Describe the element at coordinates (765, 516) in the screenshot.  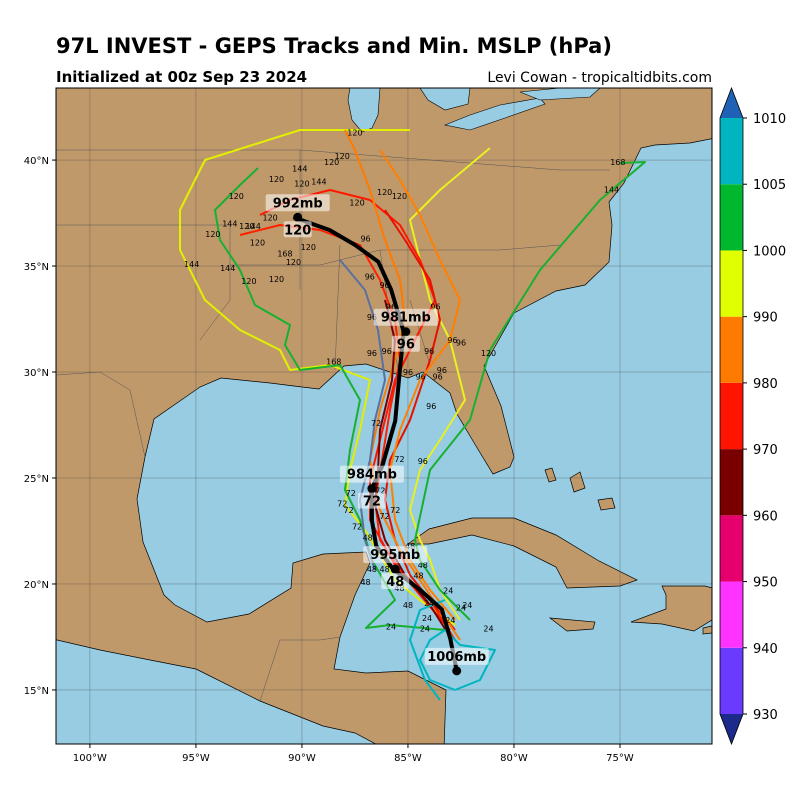
I see `colorbar-tick-label: 960` at that location.